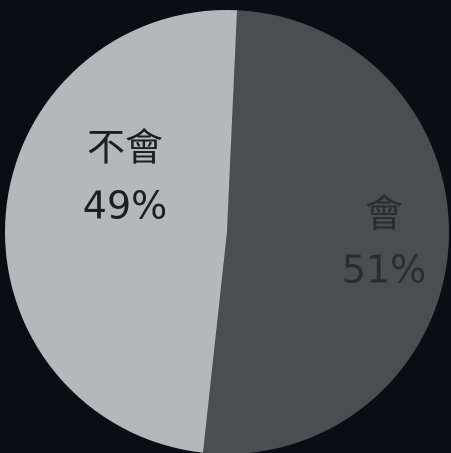 Image resolution: width=451 pixels, height=453 pixels. Describe the element at coordinates (384, 270) in the screenshot. I see `slice-value-label: 51%` at that location.